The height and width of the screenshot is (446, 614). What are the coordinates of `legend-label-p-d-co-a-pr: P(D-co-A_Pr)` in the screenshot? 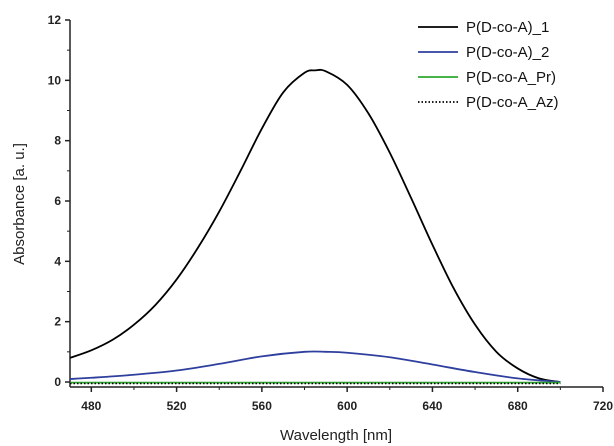 It's located at (511, 77).